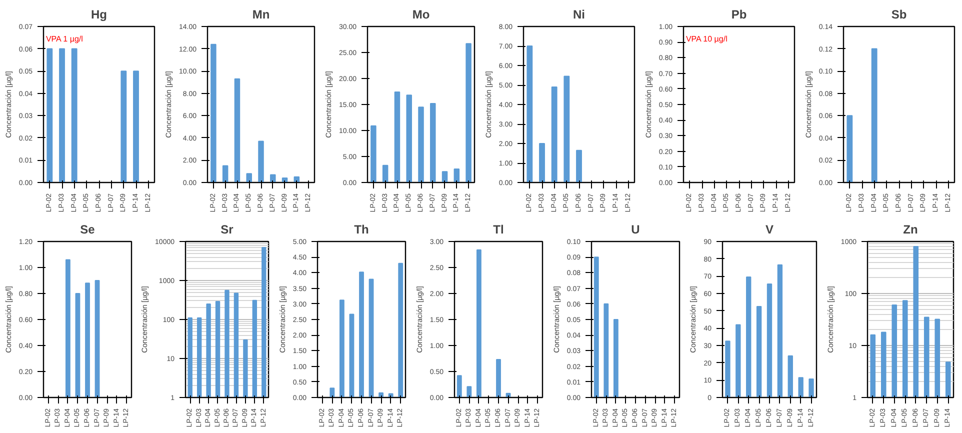  What do you see at coordinates (707, 39) in the screenshot?
I see `annotation: VPA 10 µg/l` at bounding box center [707, 39].